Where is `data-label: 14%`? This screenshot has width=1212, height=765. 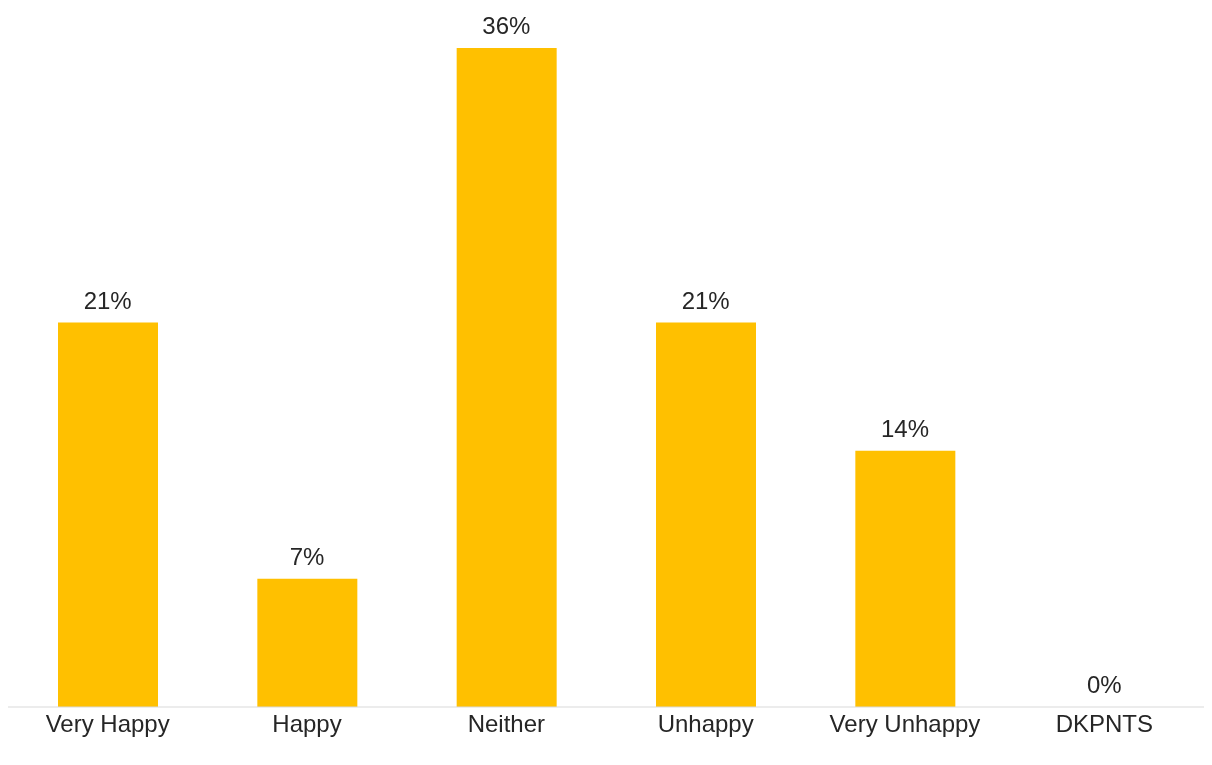
data-label: 14% is located at coordinates (905, 428).